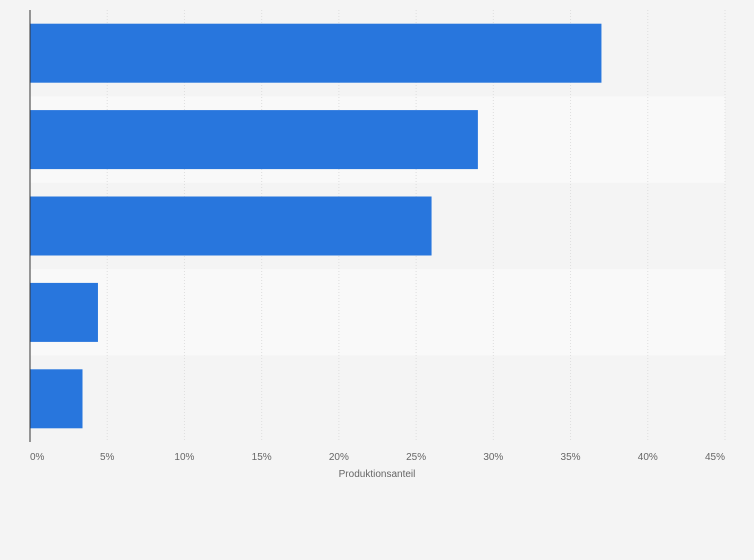 The image size is (754, 560). What do you see at coordinates (571, 457) in the screenshot?
I see `x-tick-label: 35%` at bounding box center [571, 457].